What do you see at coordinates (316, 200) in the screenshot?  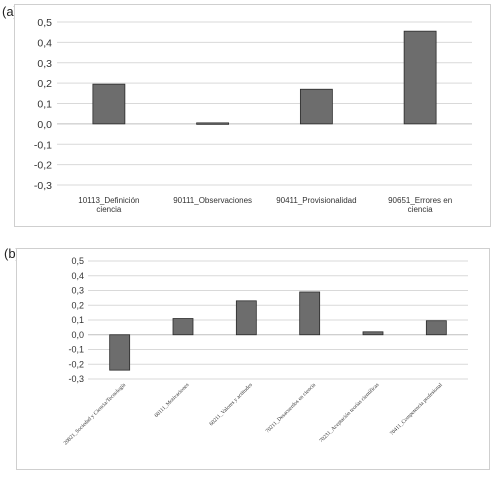 I see `x-tick-label: 90411_Provisionalidad` at bounding box center [316, 200].